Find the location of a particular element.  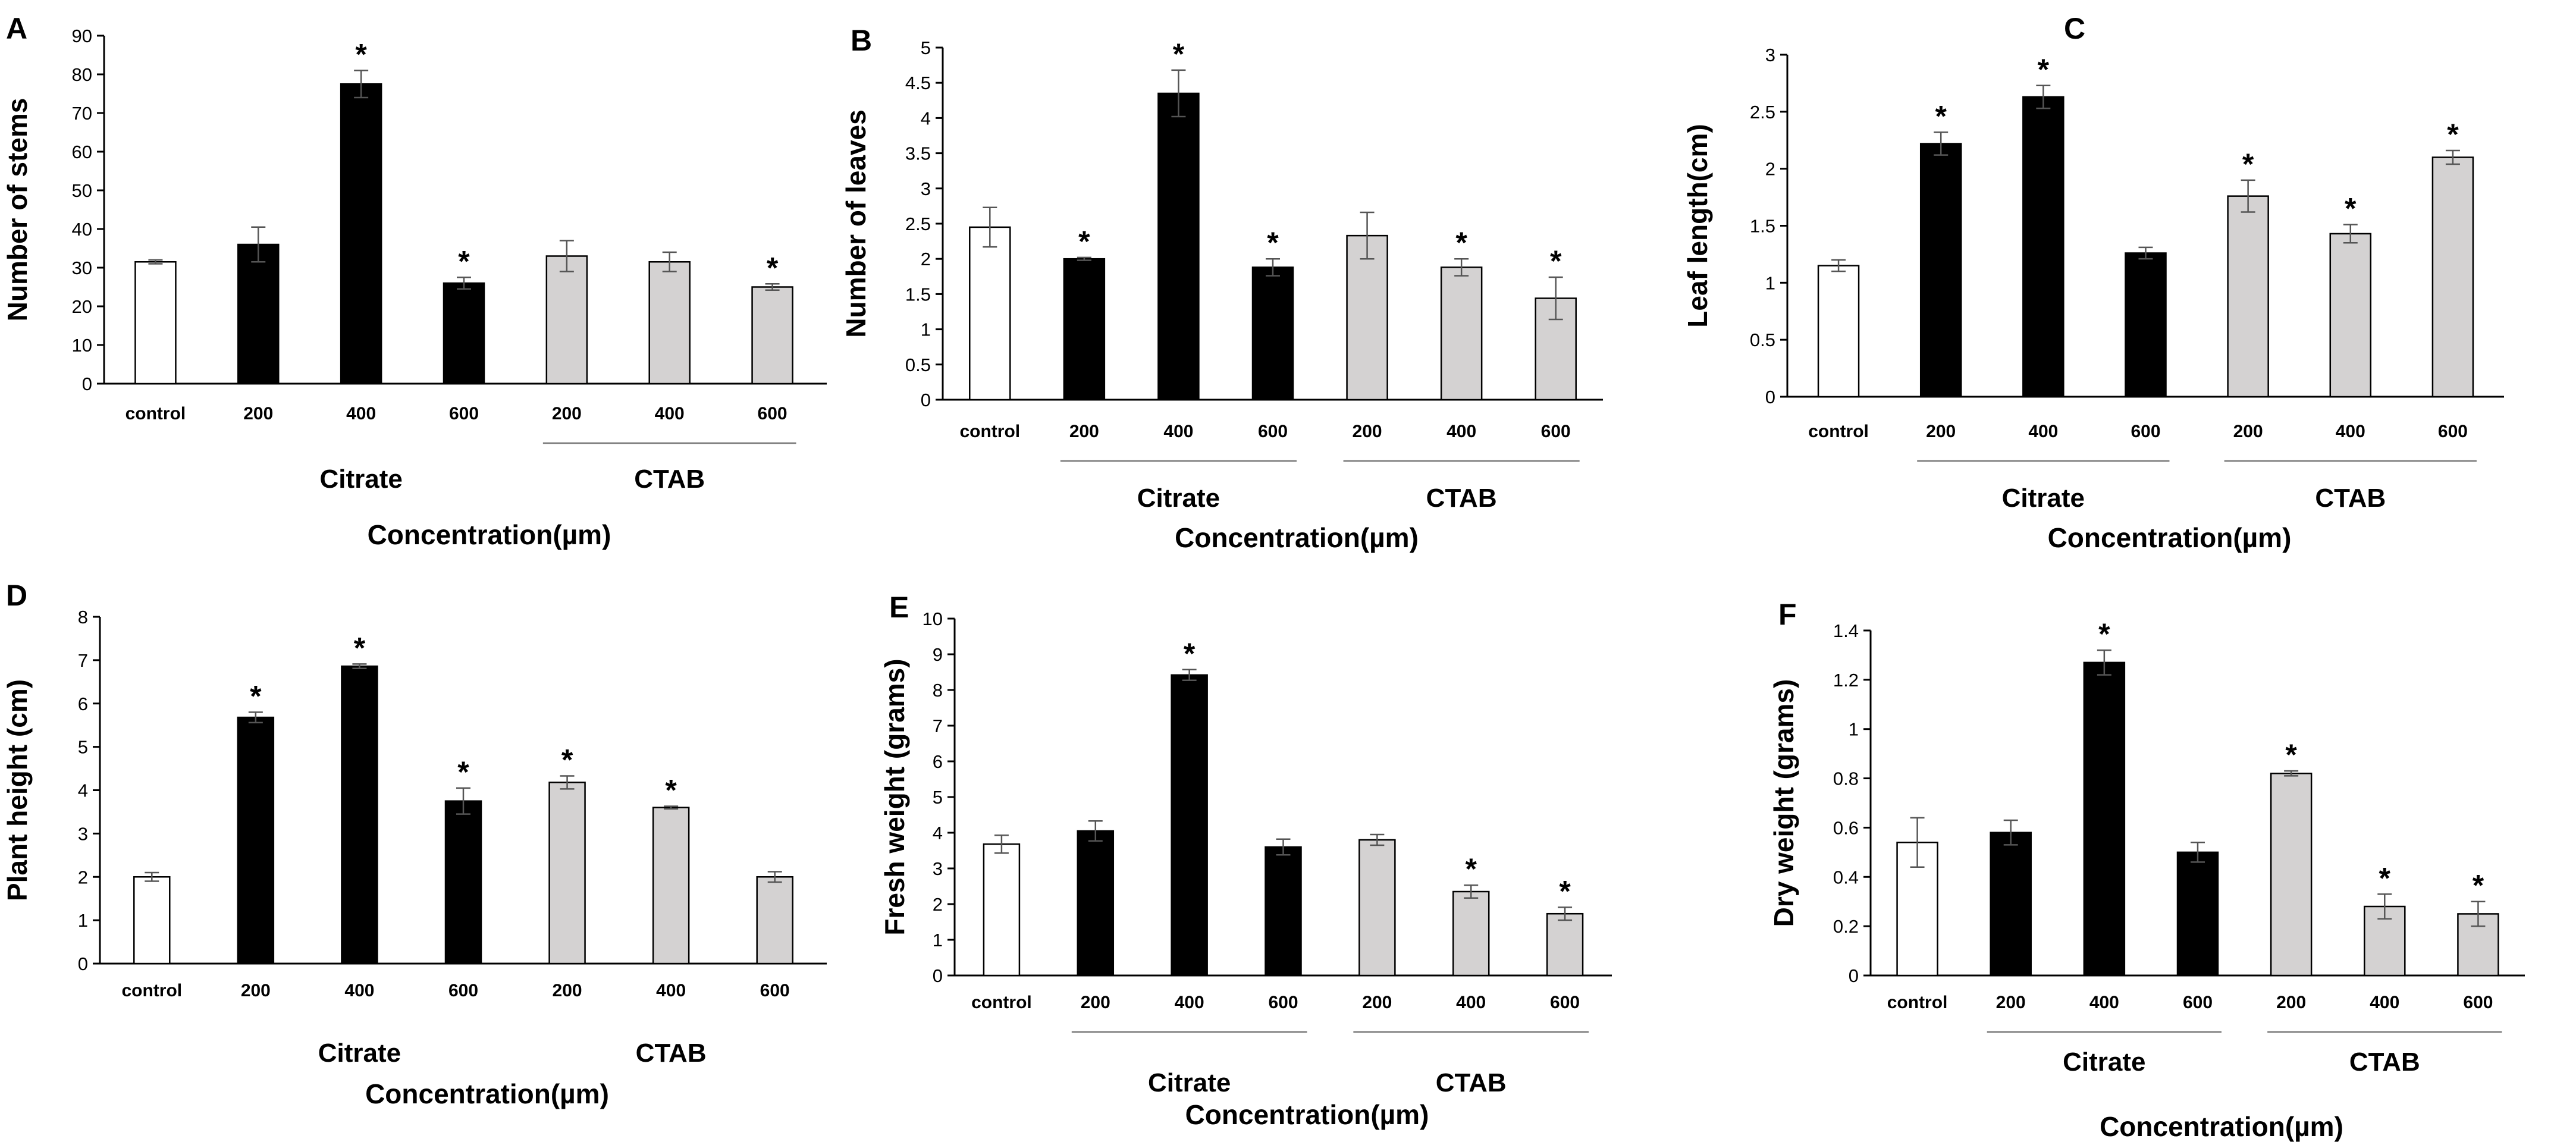

y-tick-label: 40 is located at coordinates (82, 229).